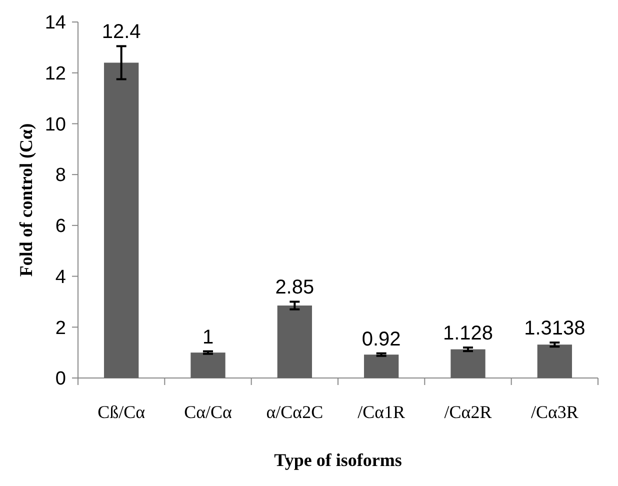 The width and height of the screenshot is (618, 486). What do you see at coordinates (468, 333) in the screenshot?
I see `data-label: 1.128` at bounding box center [468, 333].